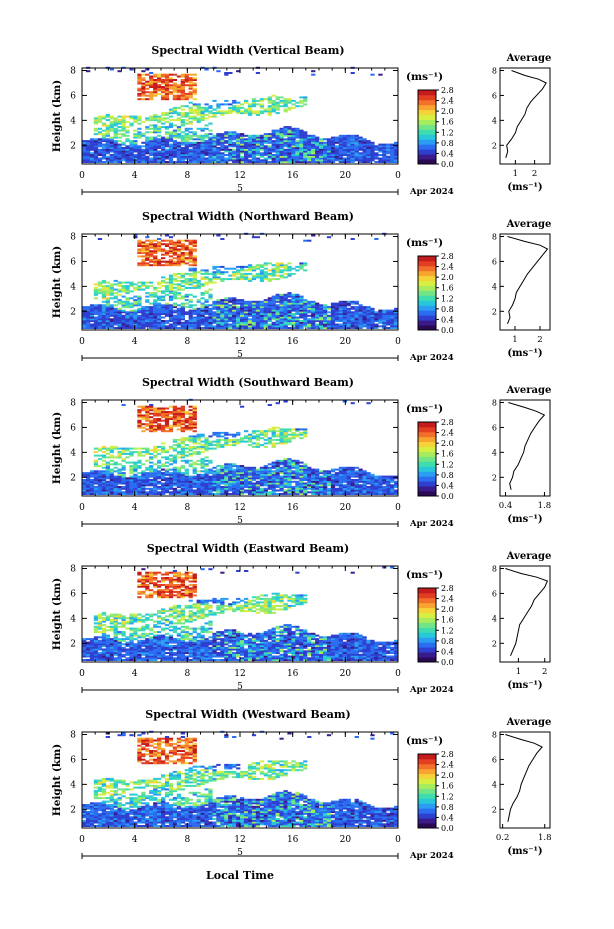 The width and height of the screenshot is (614, 929). Describe the element at coordinates (240, 446) in the screenshot. I see `heatmap-cells` at that location.